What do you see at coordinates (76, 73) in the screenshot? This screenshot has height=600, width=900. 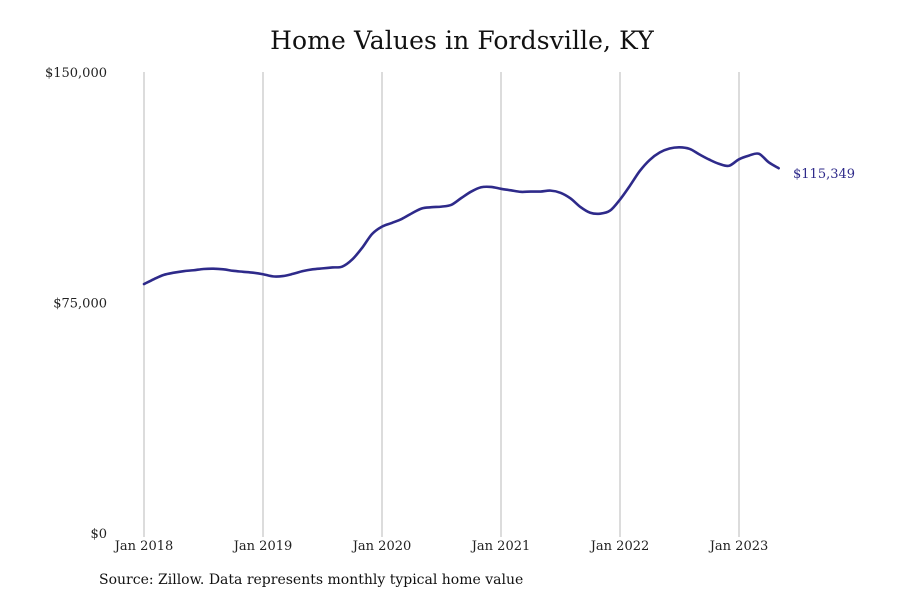 I see `y-tick-label: $150,000` at bounding box center [76, 73].